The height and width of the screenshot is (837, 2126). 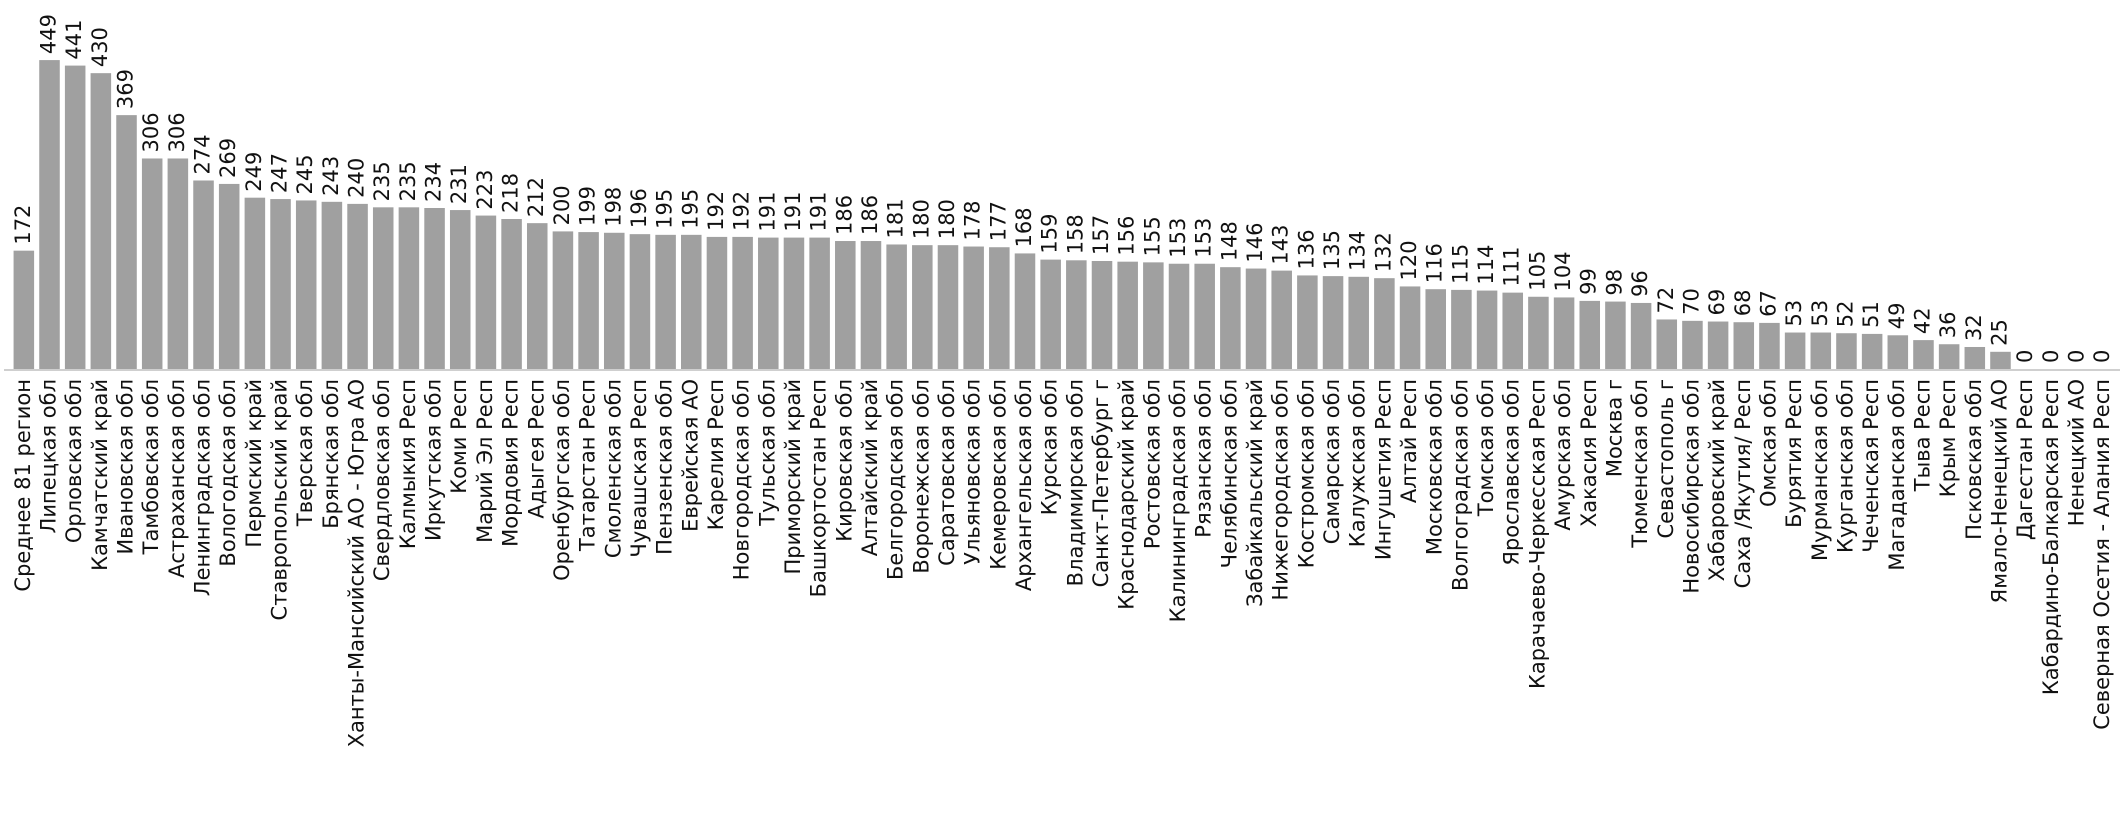 I want to click on value-label: 178, so click(x=973, y=220).